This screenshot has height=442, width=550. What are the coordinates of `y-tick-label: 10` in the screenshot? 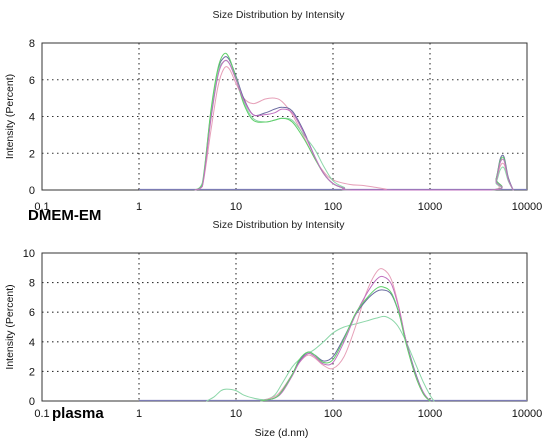 It's located at (29, 254).